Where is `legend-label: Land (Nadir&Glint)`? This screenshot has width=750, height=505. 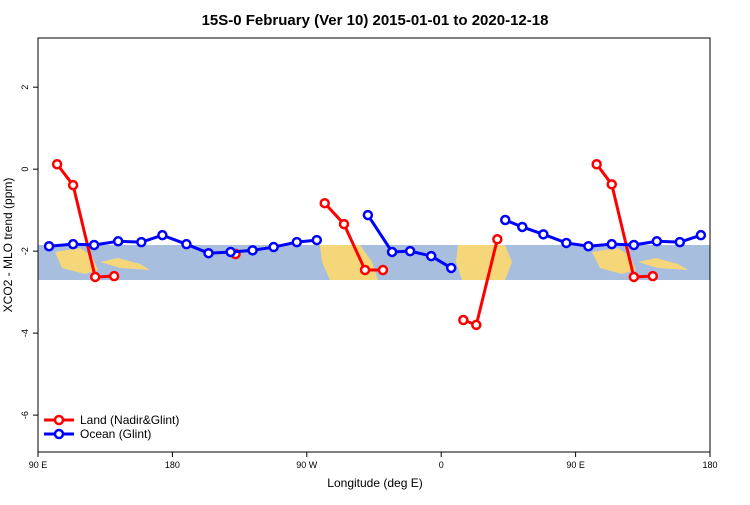
legend-label: Land (Nadir&Glint) is located at coordinates (129, 420).